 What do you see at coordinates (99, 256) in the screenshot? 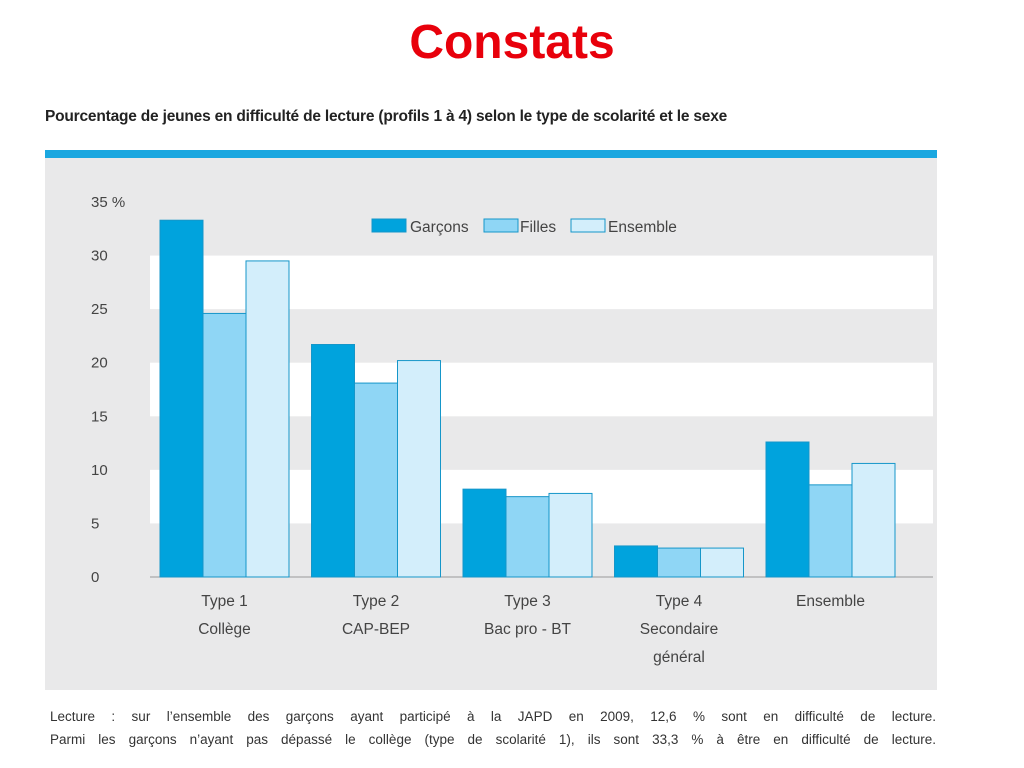
I see `y-tick-label: 30` at bounding box center [99, 256].